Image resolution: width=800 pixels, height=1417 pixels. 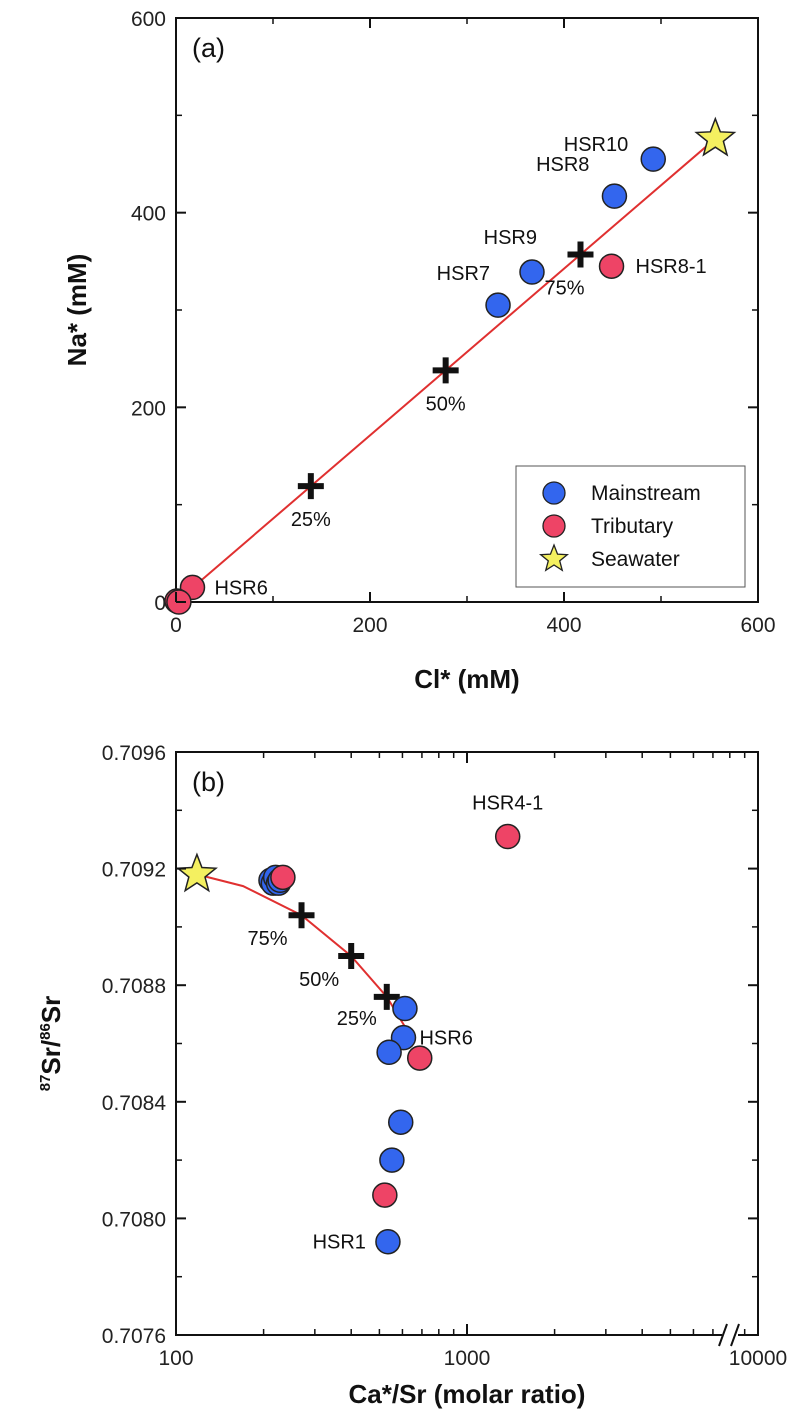 I want to click on panel-a-label: (a), so click(x=208, y=48).